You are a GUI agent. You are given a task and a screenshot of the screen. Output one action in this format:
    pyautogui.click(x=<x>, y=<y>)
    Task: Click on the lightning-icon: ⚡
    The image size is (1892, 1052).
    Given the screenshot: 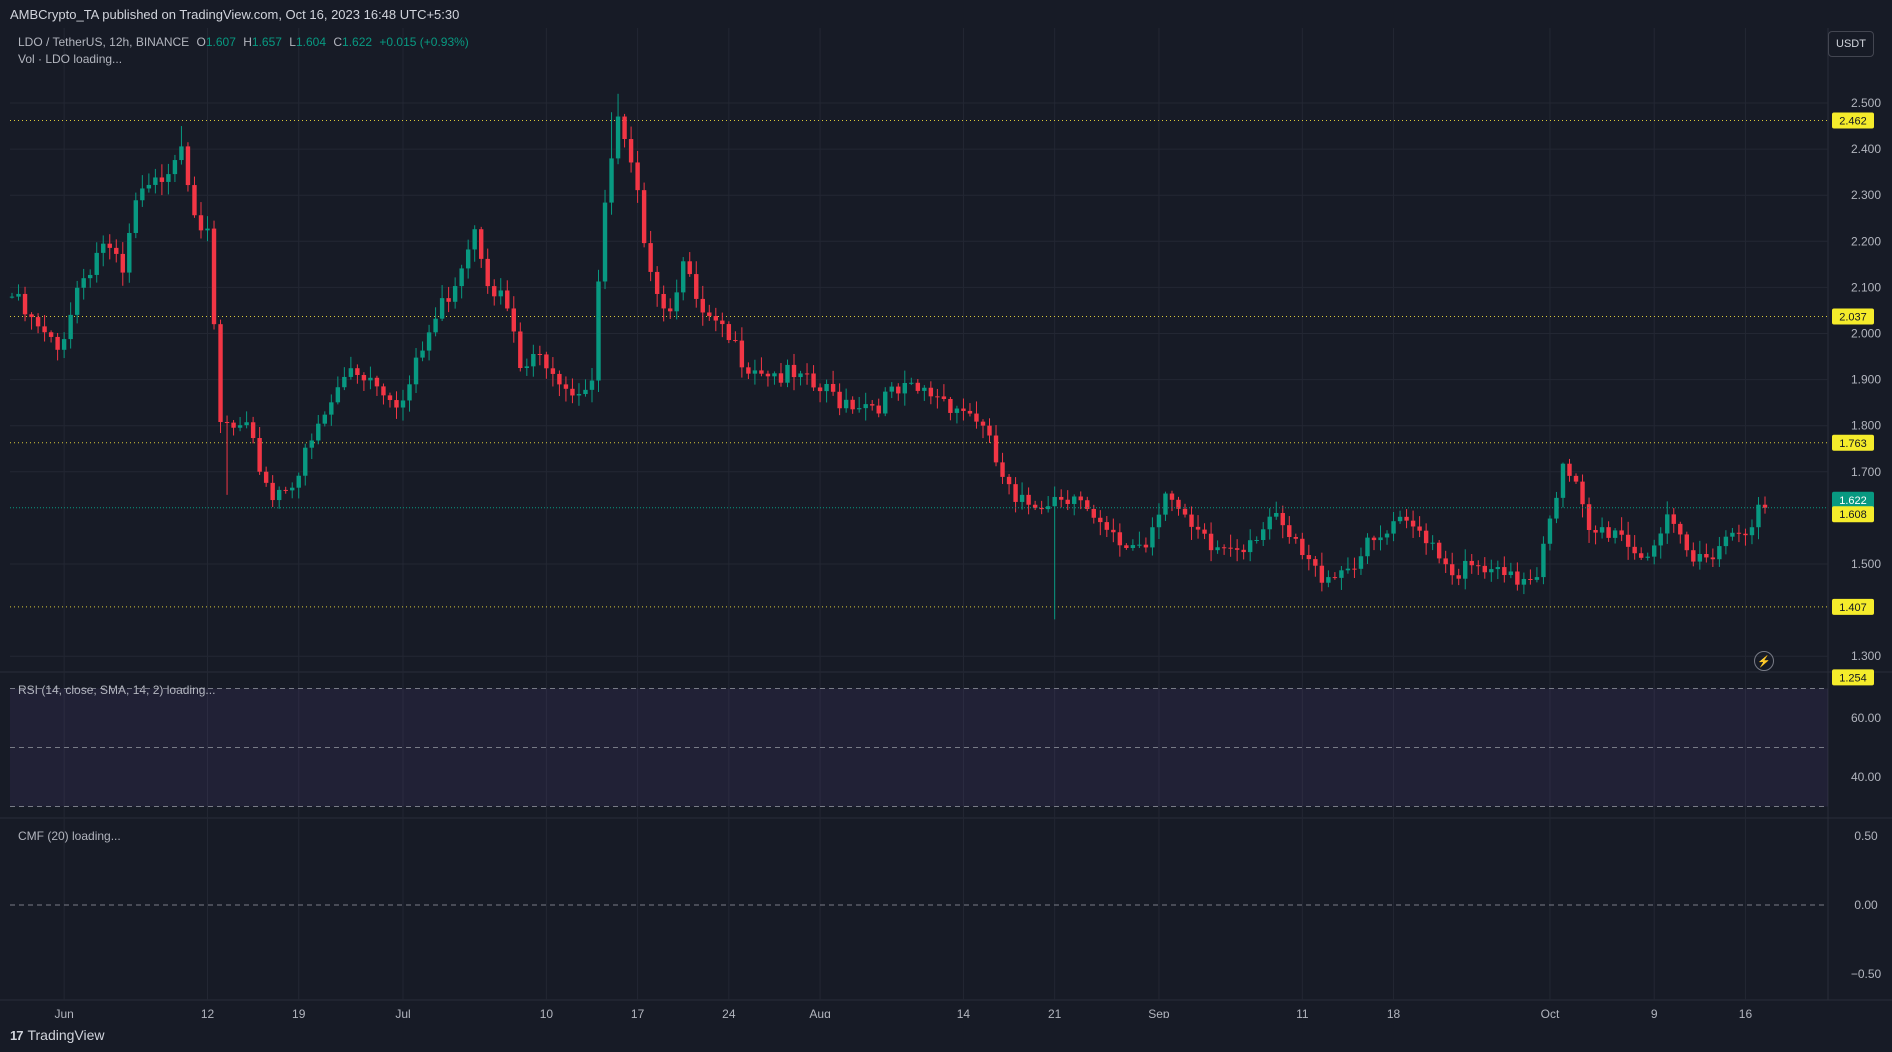 What is the action you would take?
    pyautogui.click(x=1764, y=661)
    